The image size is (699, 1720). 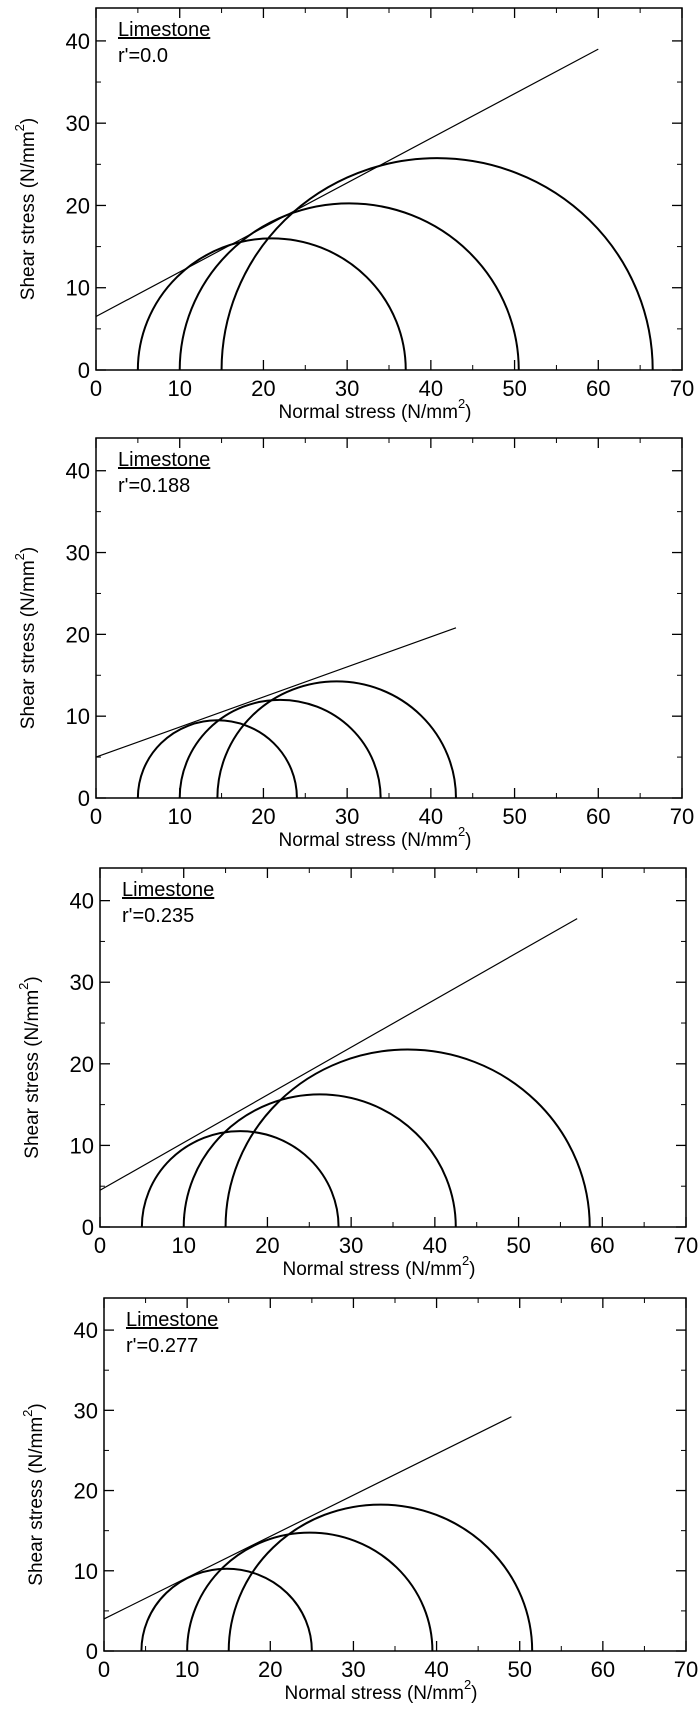 What do you see at coordinates (263, 816) in the screenshot?
I see `chart-2-x-tick-label: 20` at bounding box center [263, 816].